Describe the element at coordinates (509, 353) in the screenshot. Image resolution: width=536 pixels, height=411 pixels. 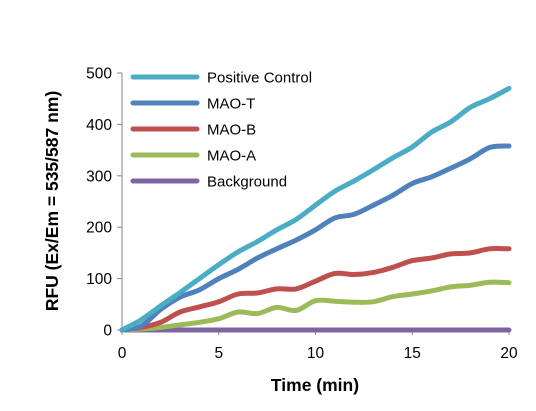
I see `x-tick-label: 20` at that location.